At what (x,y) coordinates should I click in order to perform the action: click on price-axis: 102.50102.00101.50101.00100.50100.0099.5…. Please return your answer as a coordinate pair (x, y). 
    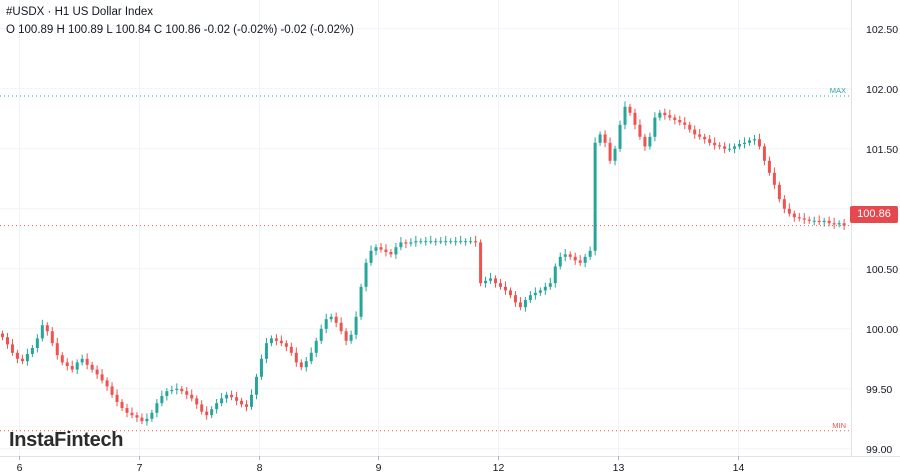
    Looking at the image, I should click on (882, 240).